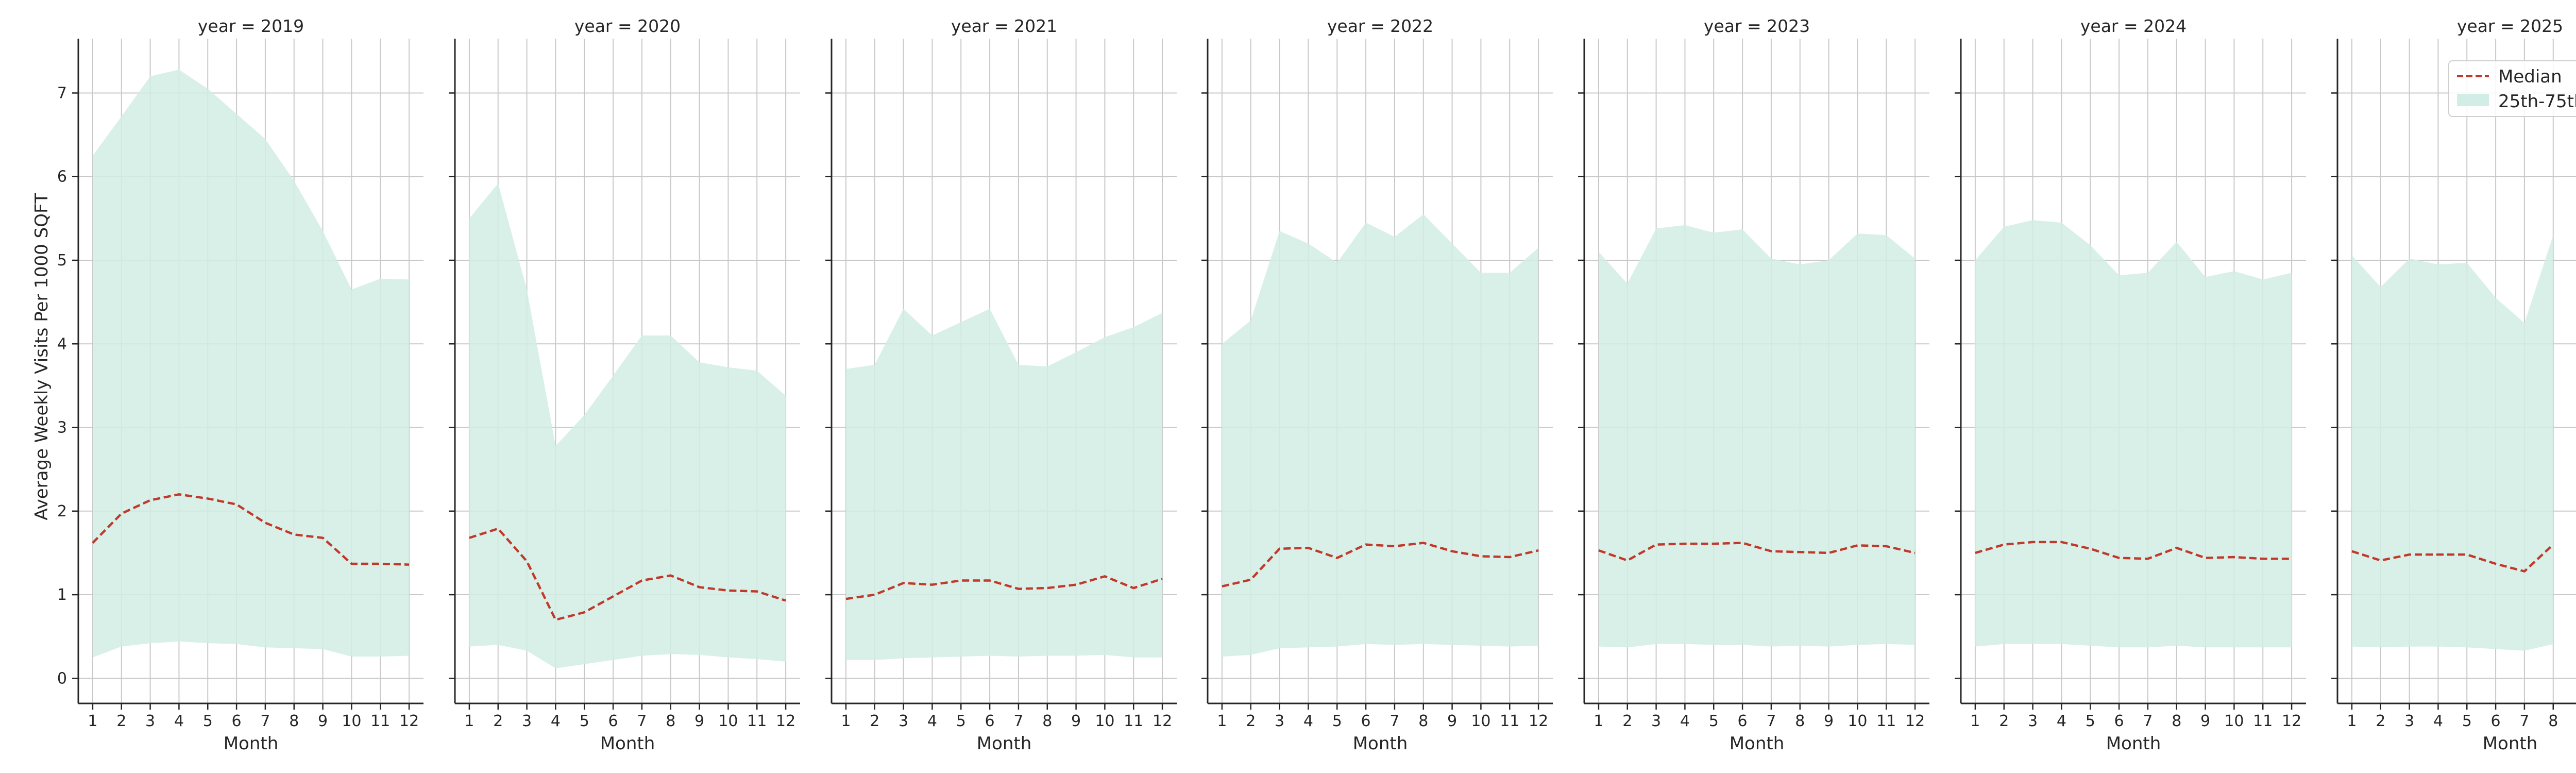  I want to click on panel-title: year = 2023, so click(1757, 26).